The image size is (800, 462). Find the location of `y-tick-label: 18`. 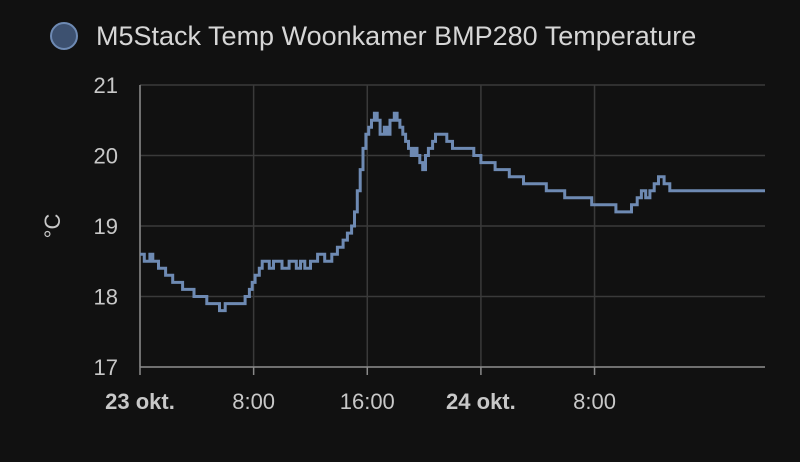

y-tick-label: 18 is located at coordinates (106, 297).